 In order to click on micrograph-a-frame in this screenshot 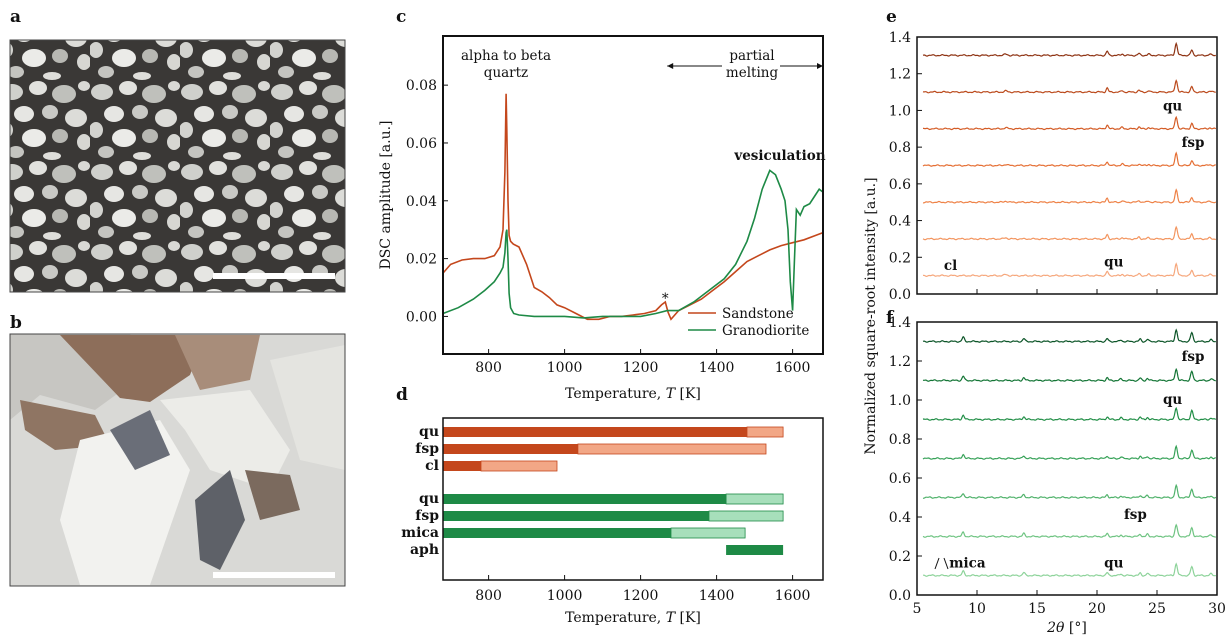, I will do `click(177, 166)`.